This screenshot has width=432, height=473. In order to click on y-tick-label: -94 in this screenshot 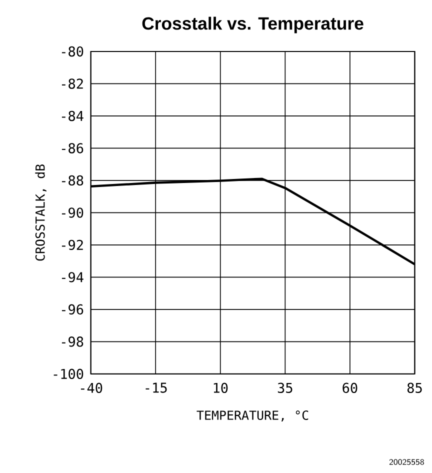, I will do `click(73, 277)`.